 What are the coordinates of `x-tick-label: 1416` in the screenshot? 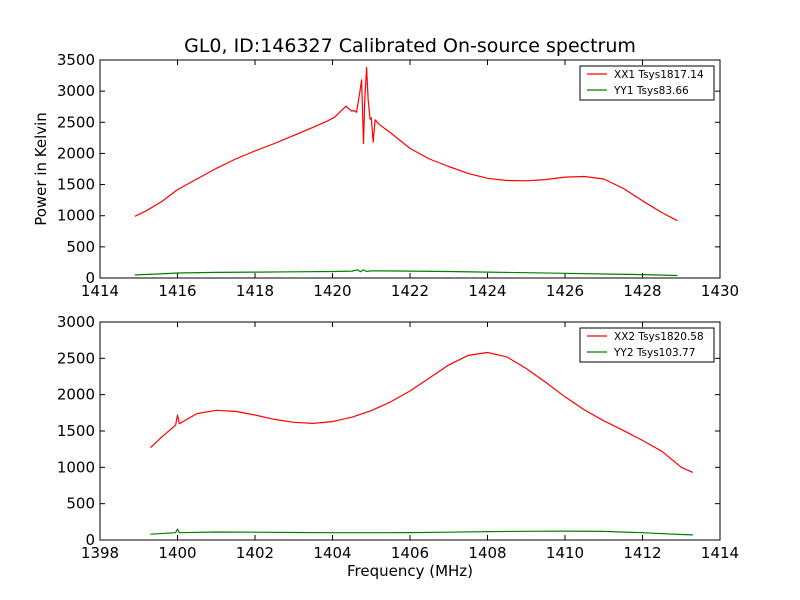 It's located at (177, 291).